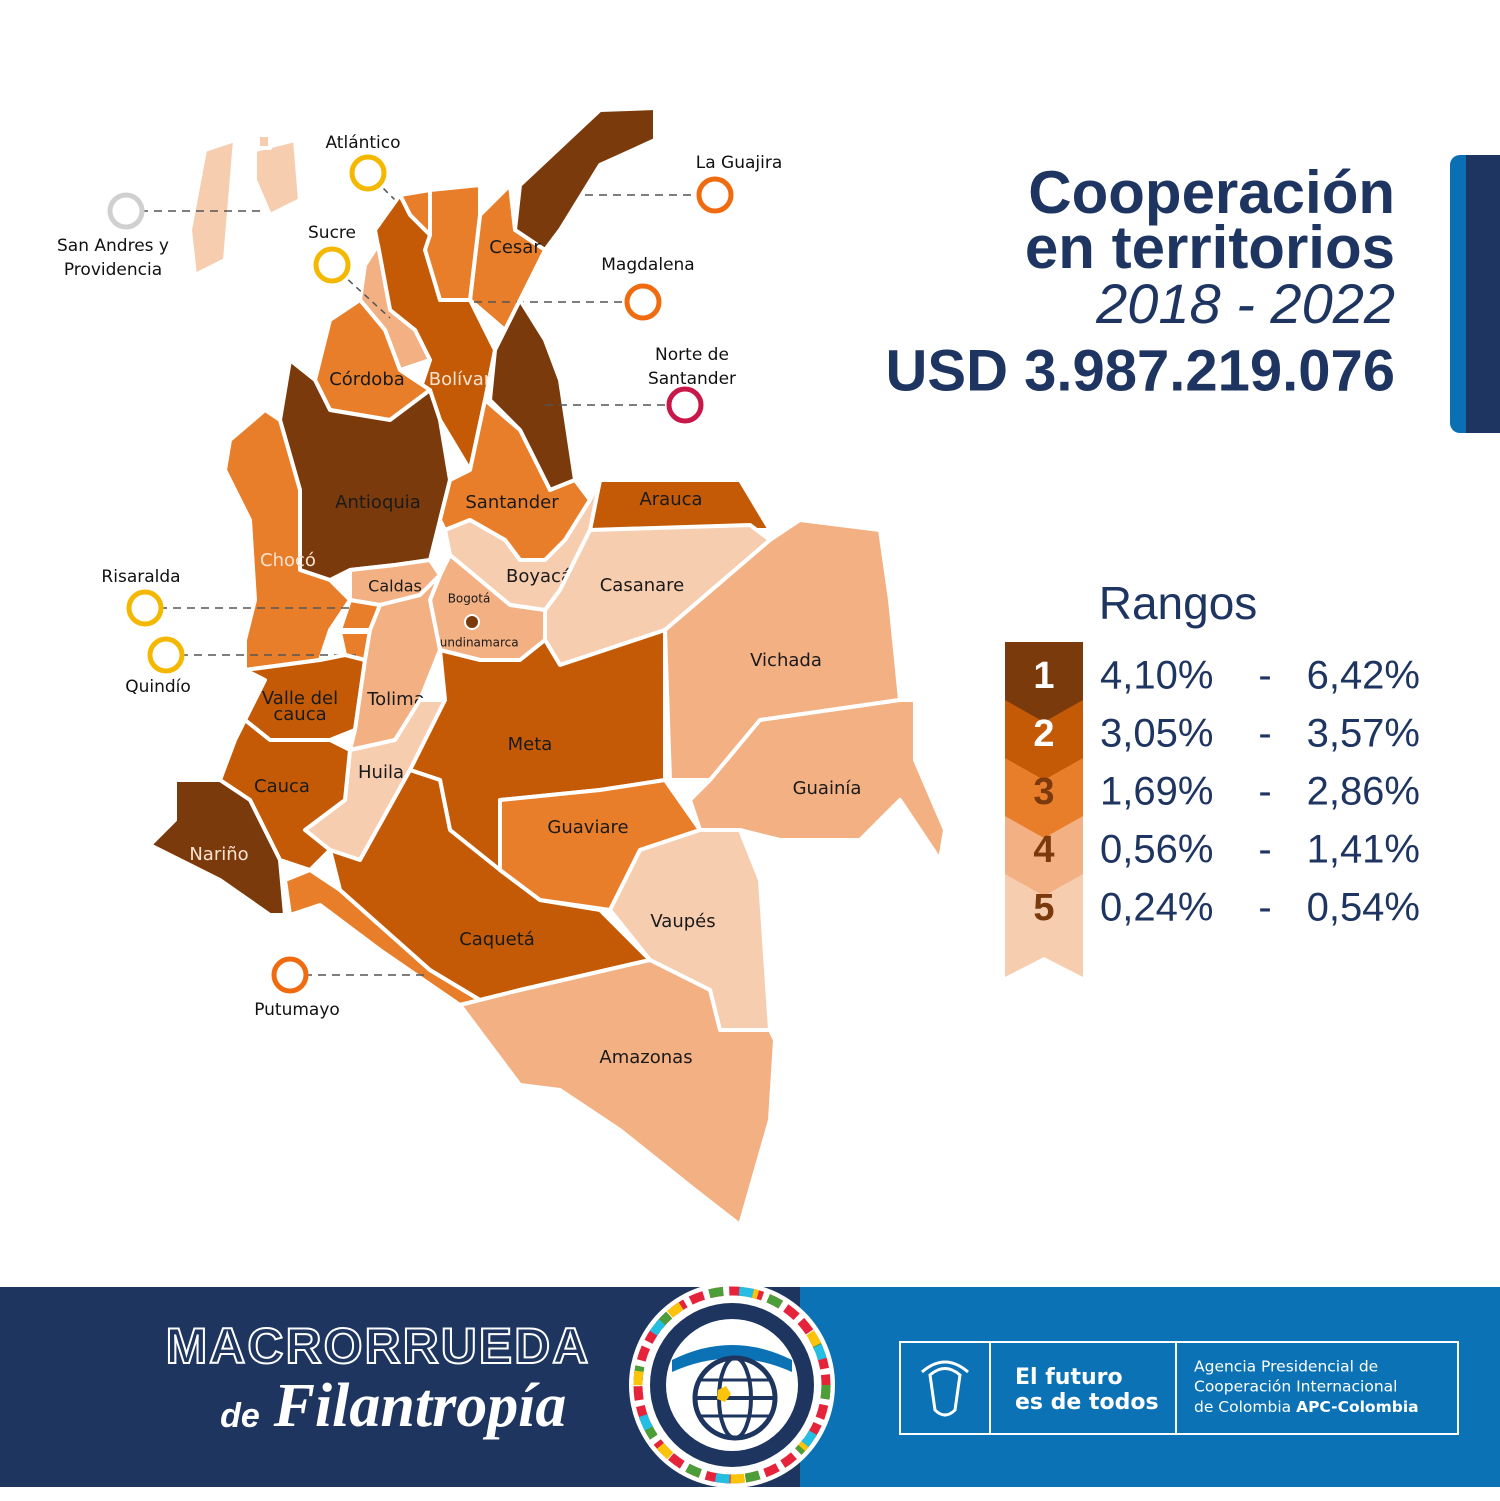  Describe the element at coordinates (332, 233) in the screenshot. I see `callout-label: Sucre` at that location.